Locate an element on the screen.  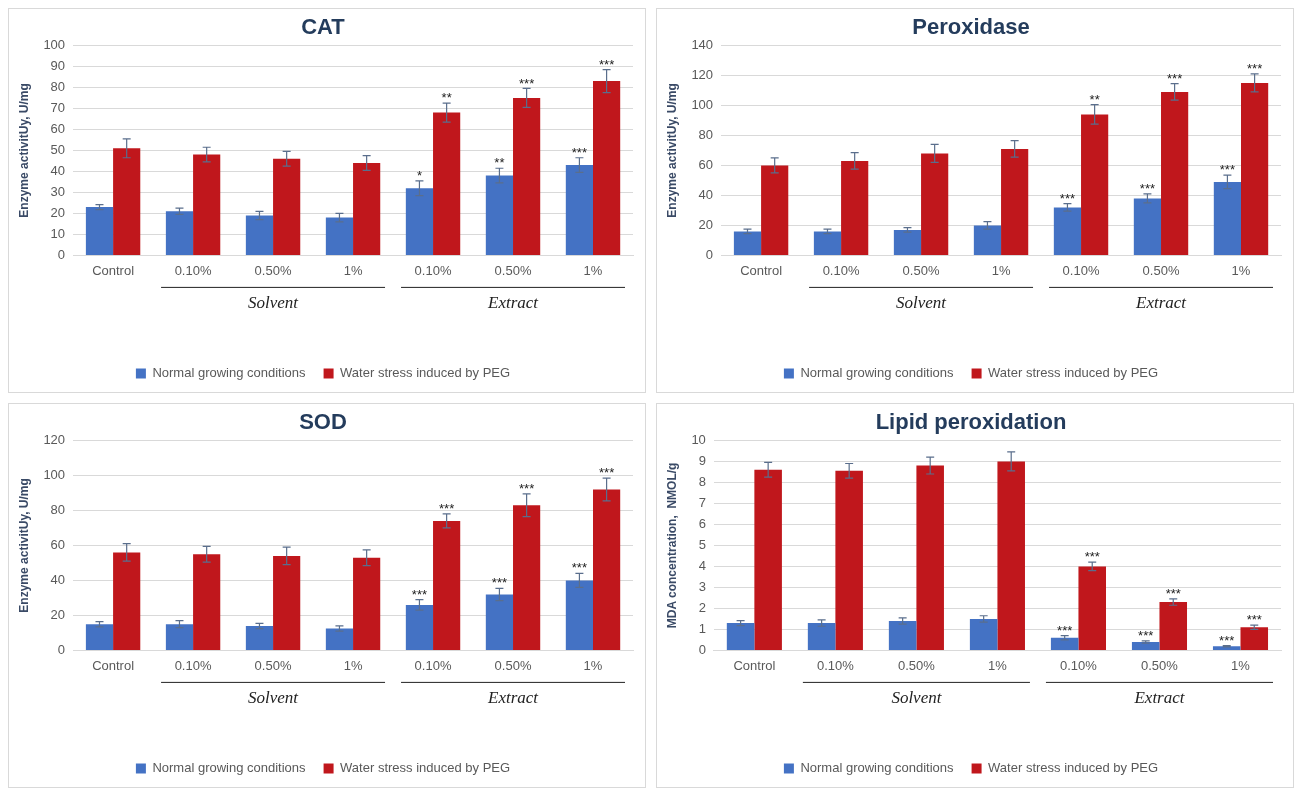
y-tick-label: 140 is located at coordinates (702, 44).